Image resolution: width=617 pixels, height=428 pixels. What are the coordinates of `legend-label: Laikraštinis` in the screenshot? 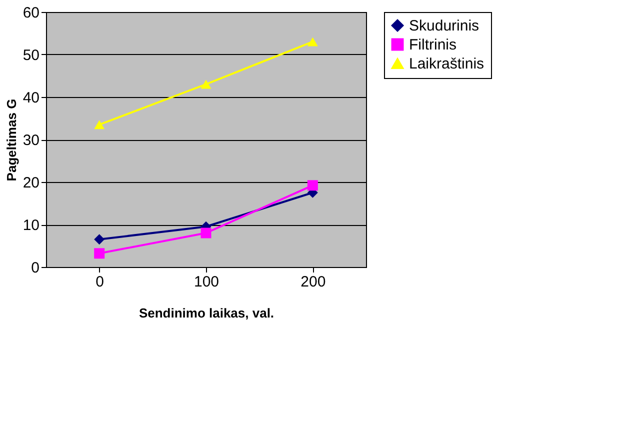 It's located at (446, 64).